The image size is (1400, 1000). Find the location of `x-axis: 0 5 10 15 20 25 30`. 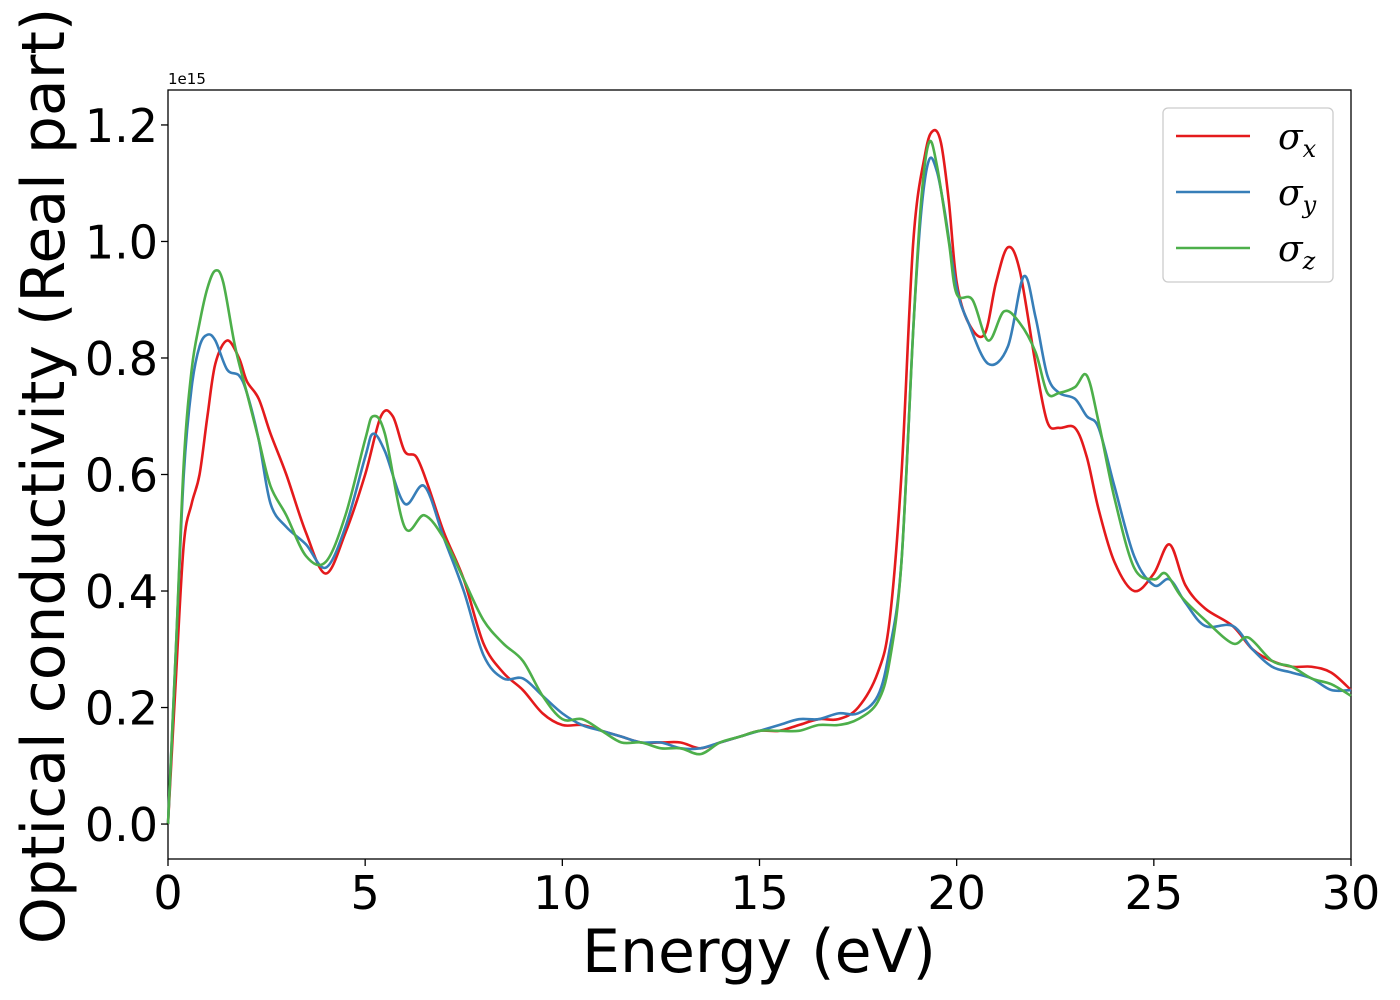

x-axis: 0 5 10 15 20 25 30 is located at coordinates (766, 889).